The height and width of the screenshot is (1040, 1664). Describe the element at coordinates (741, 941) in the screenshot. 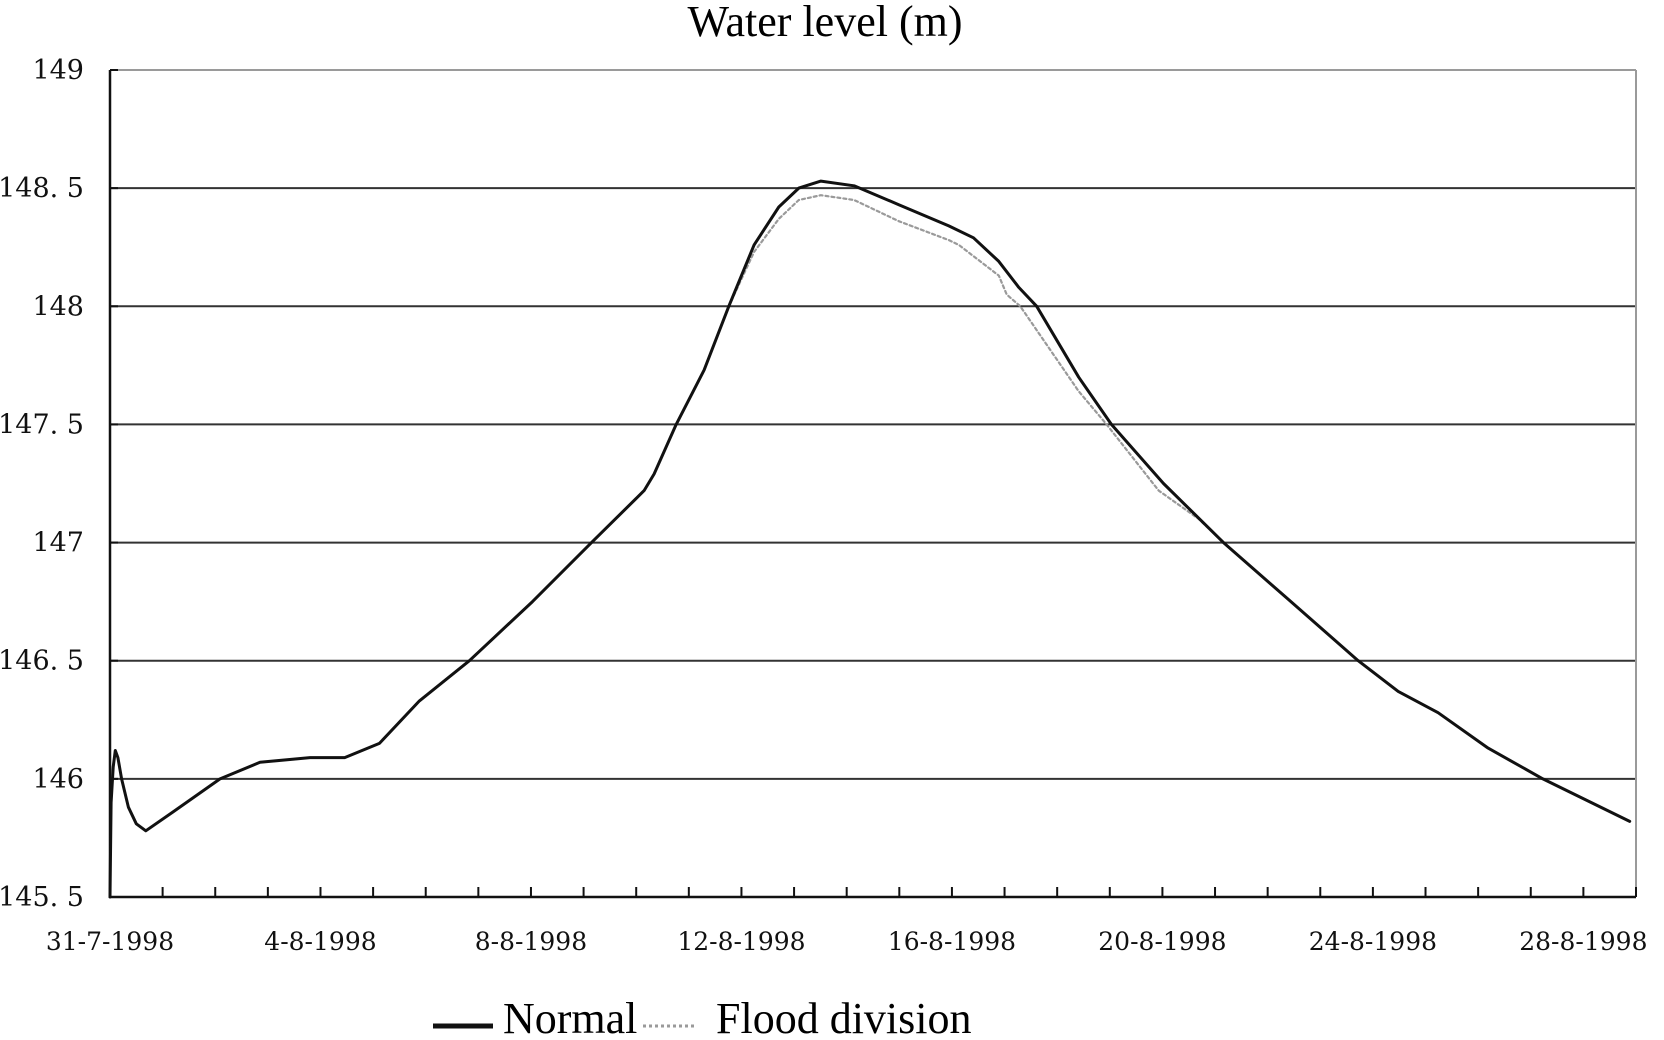

I see `x-tick-label: 12-8-1998` at that location.